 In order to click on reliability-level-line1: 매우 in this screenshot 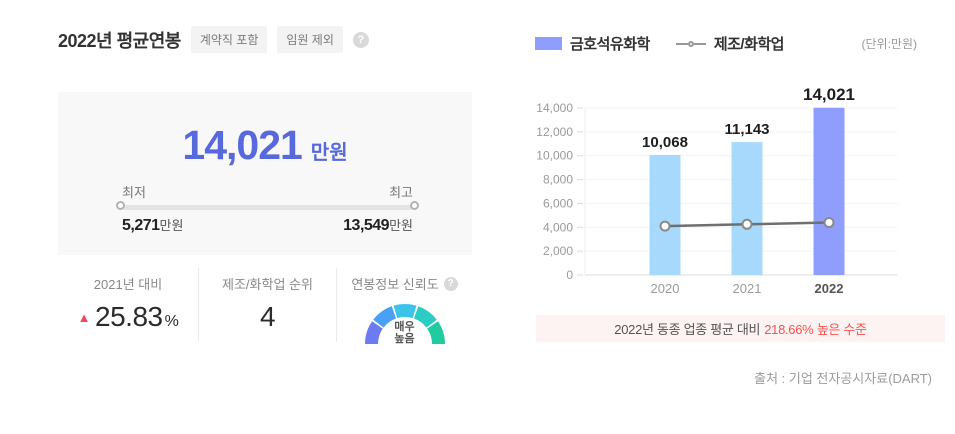, I will do `click(404, 327)`.